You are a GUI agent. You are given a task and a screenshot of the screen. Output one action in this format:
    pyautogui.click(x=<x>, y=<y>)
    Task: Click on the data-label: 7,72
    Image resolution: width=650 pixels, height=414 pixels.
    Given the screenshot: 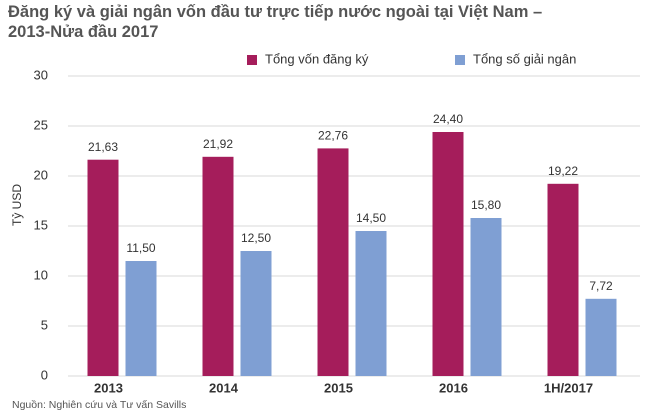 What is the action you would take?
    pyautogui.click(x=601, y=286)
    